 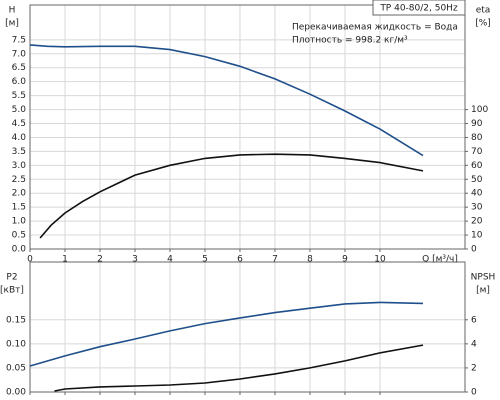 What do you see at coordinates (483, 24) in the screenshot?
I see `y2-axis-label: [%]` at bounding box center [483, 24].